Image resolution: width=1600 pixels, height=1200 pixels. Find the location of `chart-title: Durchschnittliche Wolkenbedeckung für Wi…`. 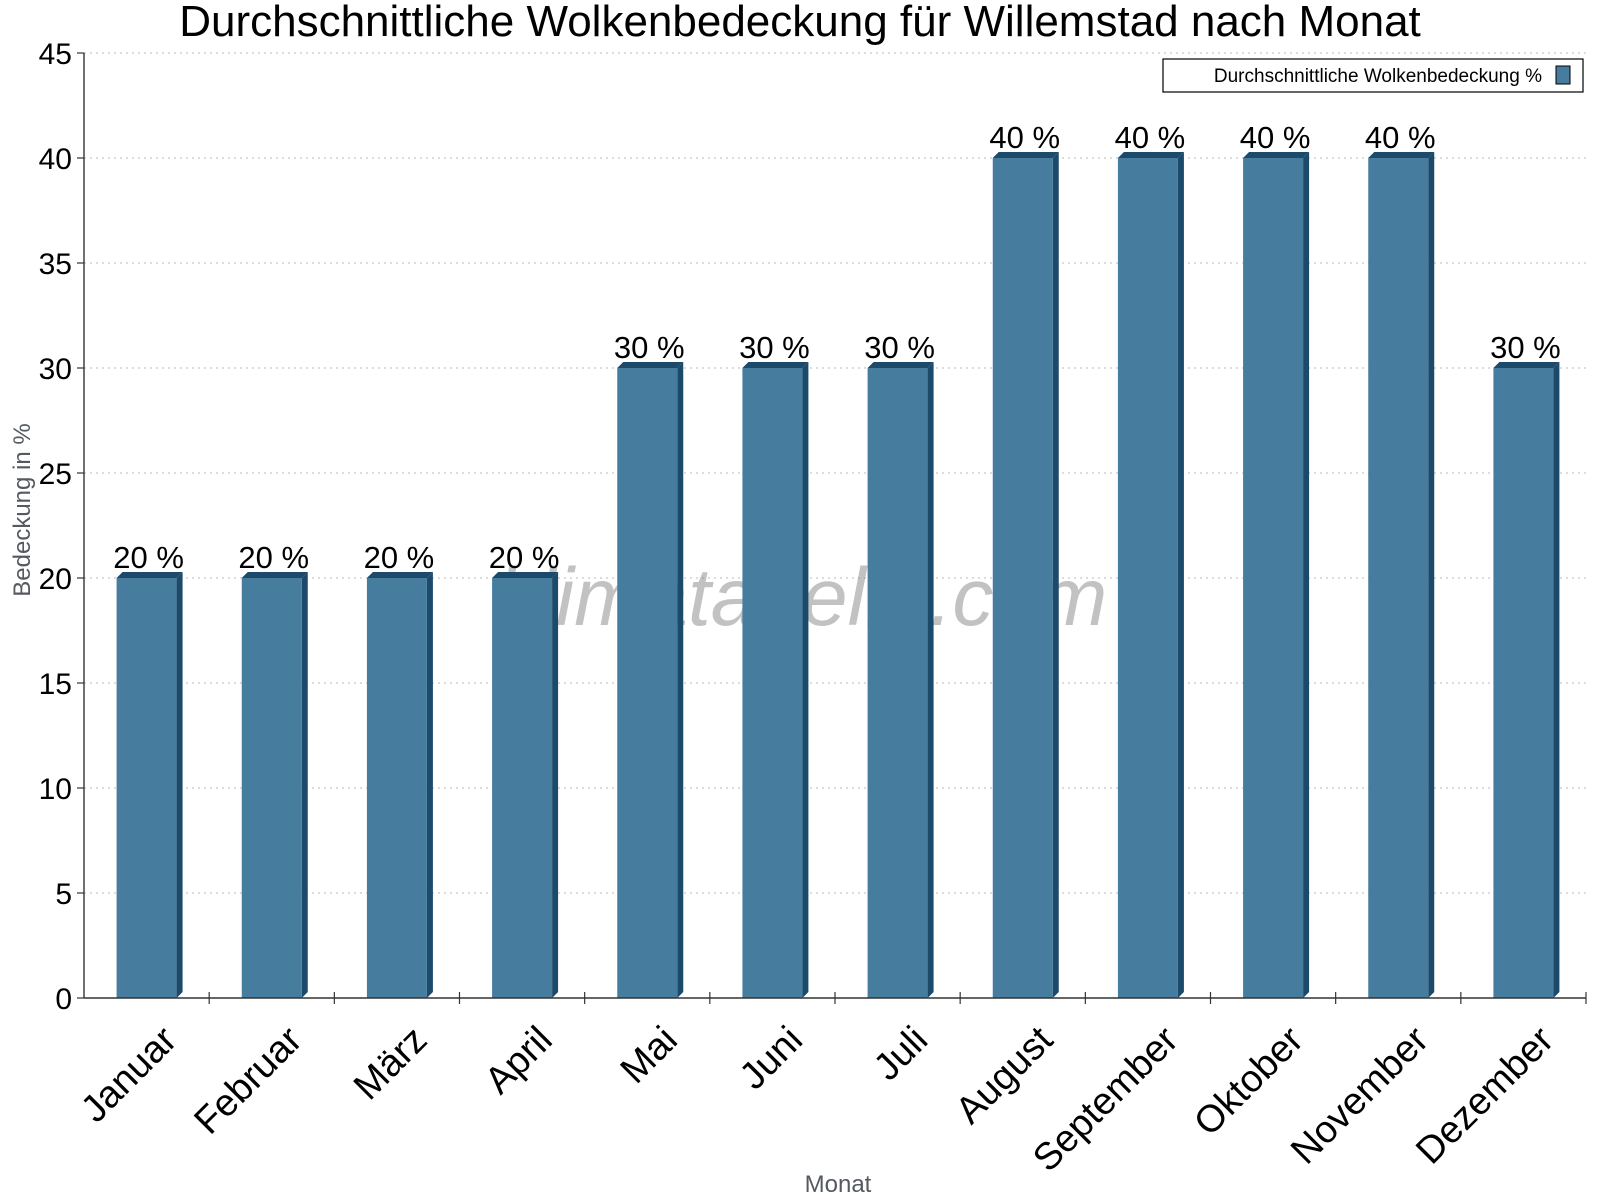

chart-title: Durchschnittliche Wolkenbedeckung für Wi… is located at coordinates (800, 23).